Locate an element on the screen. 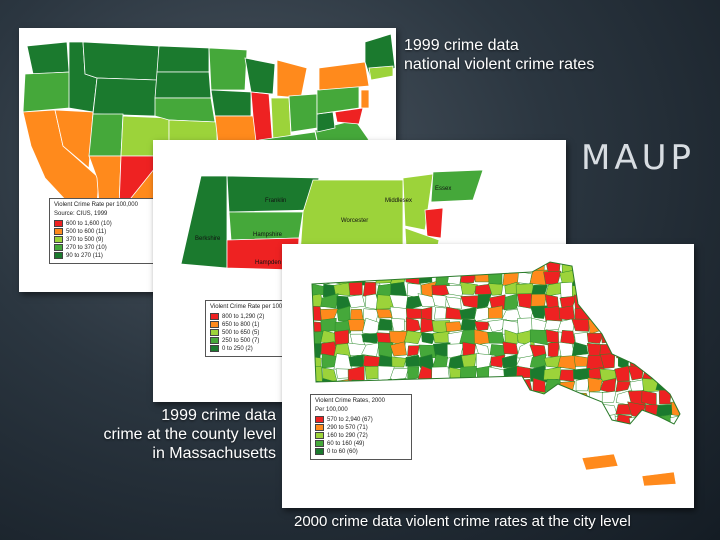  state-iowa is located at coordinates (231, 103).